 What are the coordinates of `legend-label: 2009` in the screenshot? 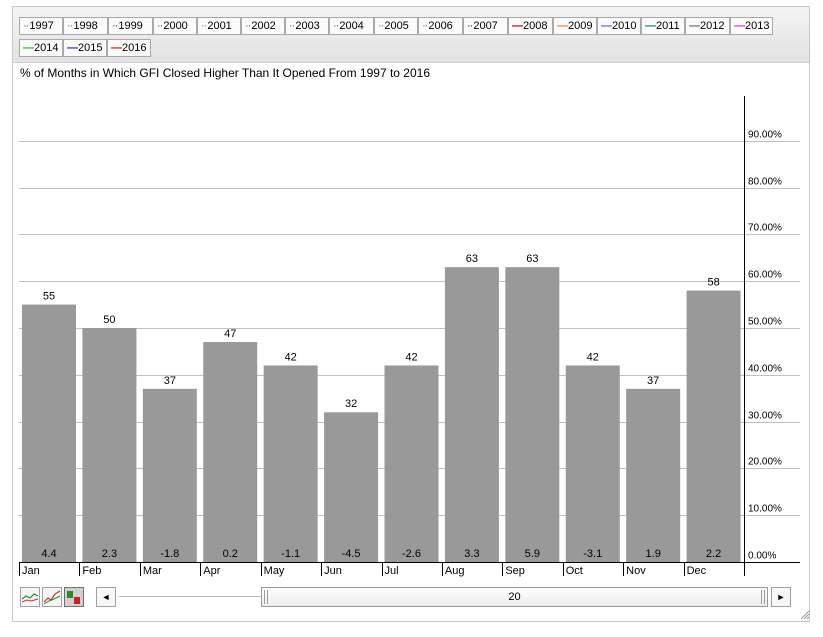 It's located at (580, 26).